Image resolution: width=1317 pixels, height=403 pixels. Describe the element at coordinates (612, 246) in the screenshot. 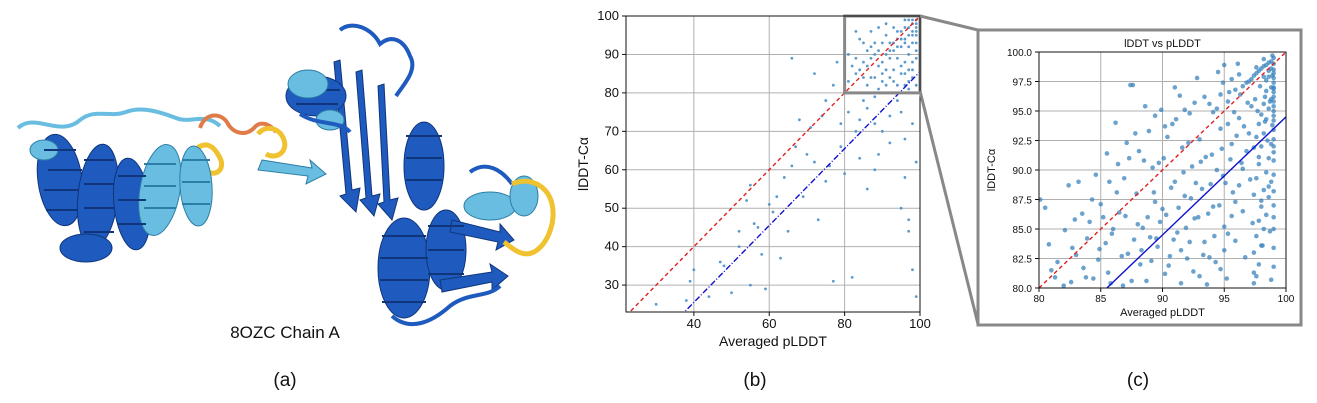

I see `y-tick-label: 40` at that location.